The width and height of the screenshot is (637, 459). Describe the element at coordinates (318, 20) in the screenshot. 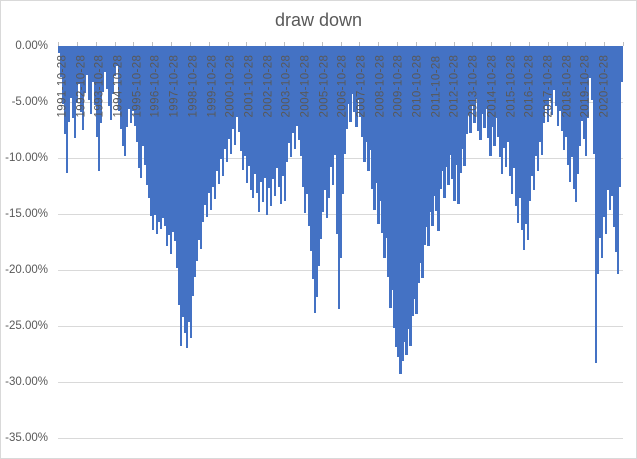

I see `chart-title: draw down` at that location.